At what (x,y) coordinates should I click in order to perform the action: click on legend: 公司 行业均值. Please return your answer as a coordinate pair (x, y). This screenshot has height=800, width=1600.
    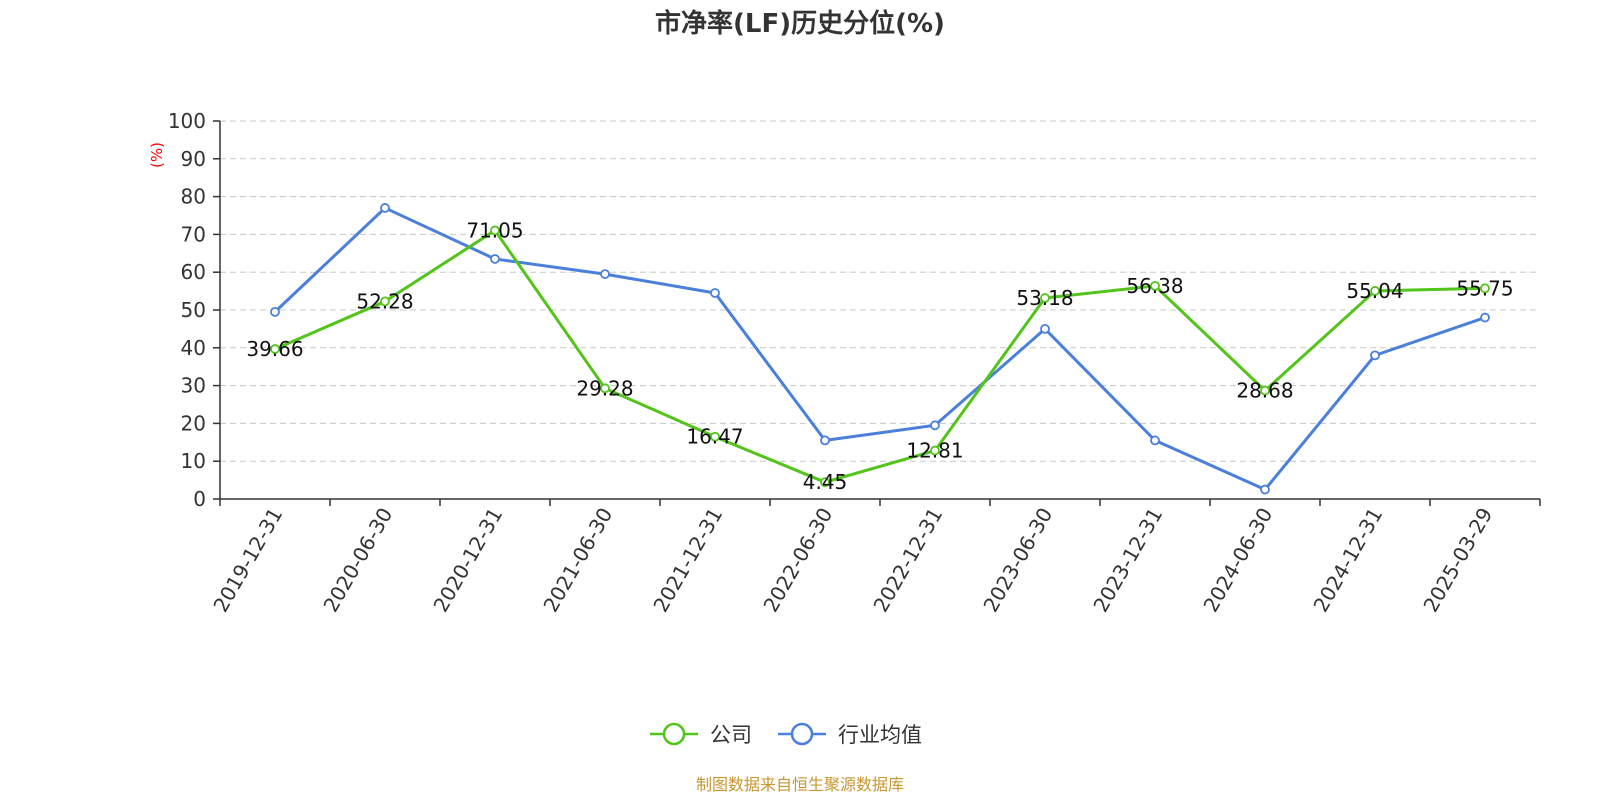
    Looking at the image, I should click on (786, 734).